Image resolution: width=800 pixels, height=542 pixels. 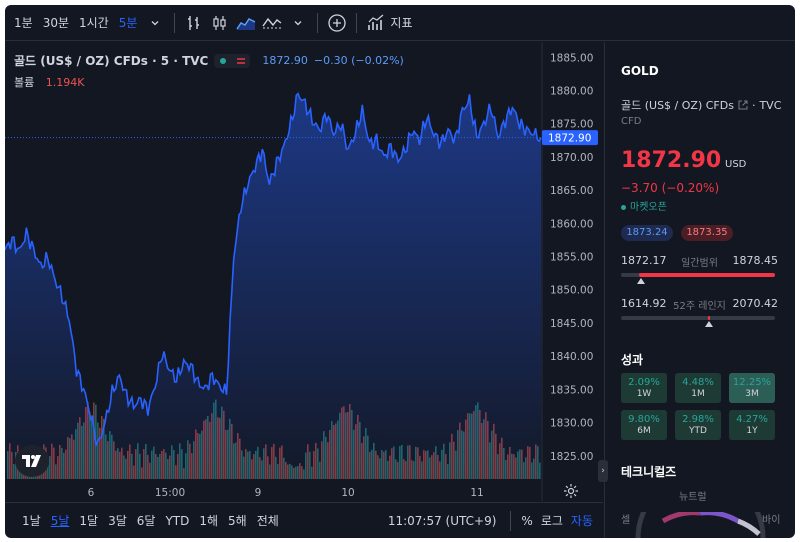 I want to click on perf-1w: 2.09% 1W, so click(x=644, y=388).